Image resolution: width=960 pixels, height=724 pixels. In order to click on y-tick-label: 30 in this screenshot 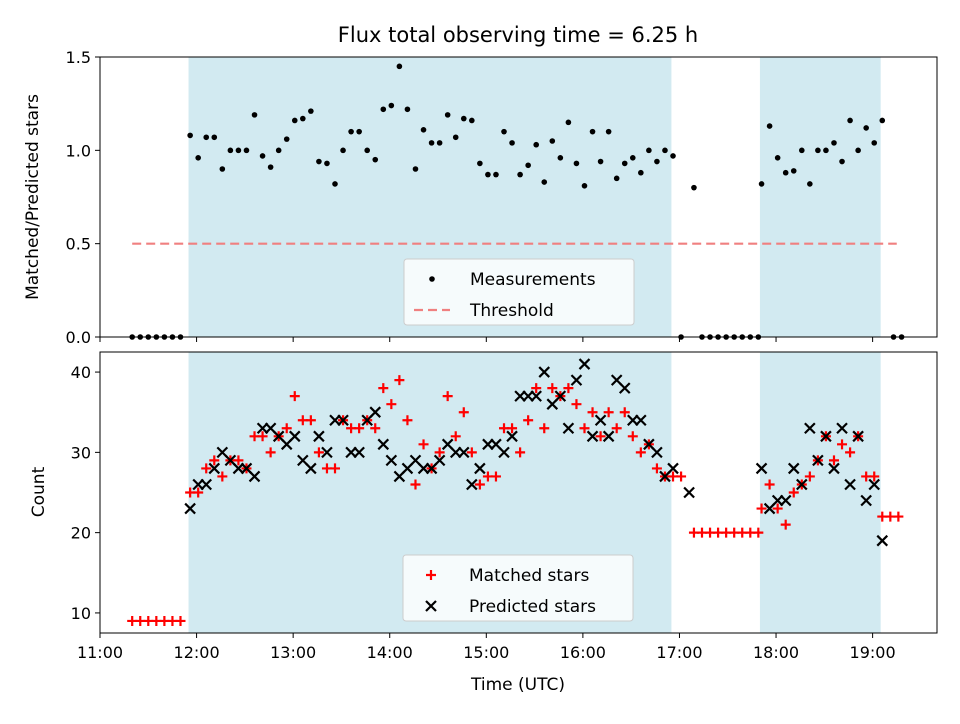, I will do `click(81, 452)`.